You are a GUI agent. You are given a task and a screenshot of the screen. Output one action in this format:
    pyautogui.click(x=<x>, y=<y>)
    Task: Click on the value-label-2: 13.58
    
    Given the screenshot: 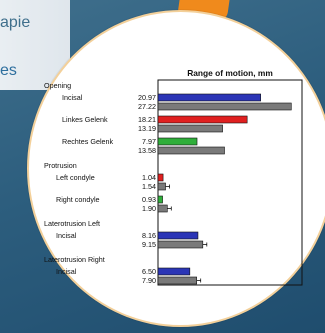 What is the action you would take?
    pyautogui.click(x=147, y=150)
    